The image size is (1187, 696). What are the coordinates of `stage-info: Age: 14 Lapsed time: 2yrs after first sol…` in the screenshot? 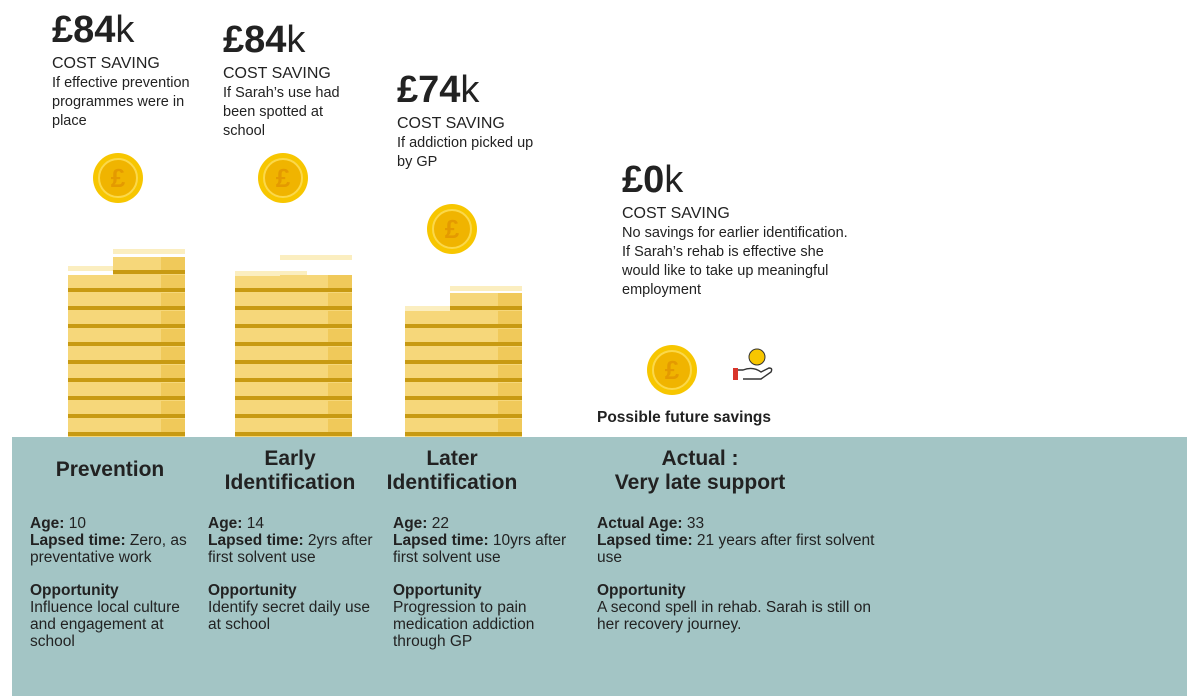 It's located at (295, 574).